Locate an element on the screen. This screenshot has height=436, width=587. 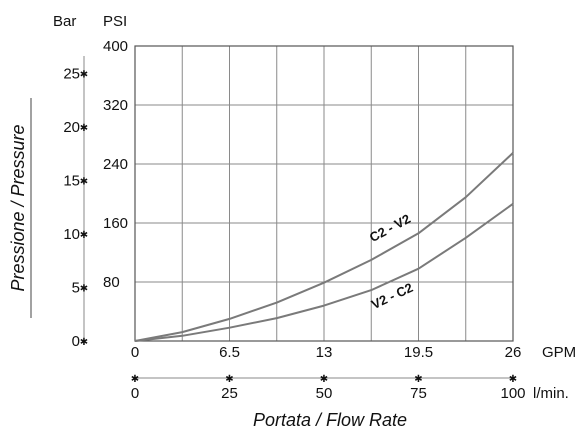
psi-tick-label: 240 is located at coordinates (115, 164).